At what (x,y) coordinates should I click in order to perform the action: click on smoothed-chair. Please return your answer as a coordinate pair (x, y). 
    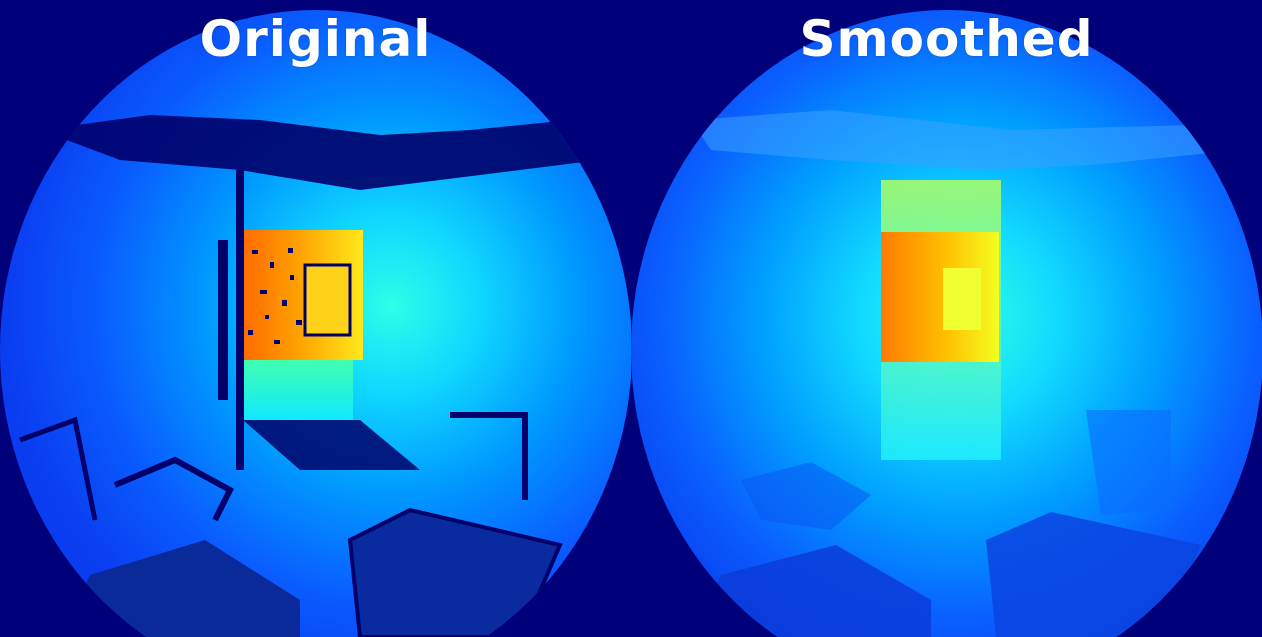
    Looking at the image, I should click on (1128, 462).